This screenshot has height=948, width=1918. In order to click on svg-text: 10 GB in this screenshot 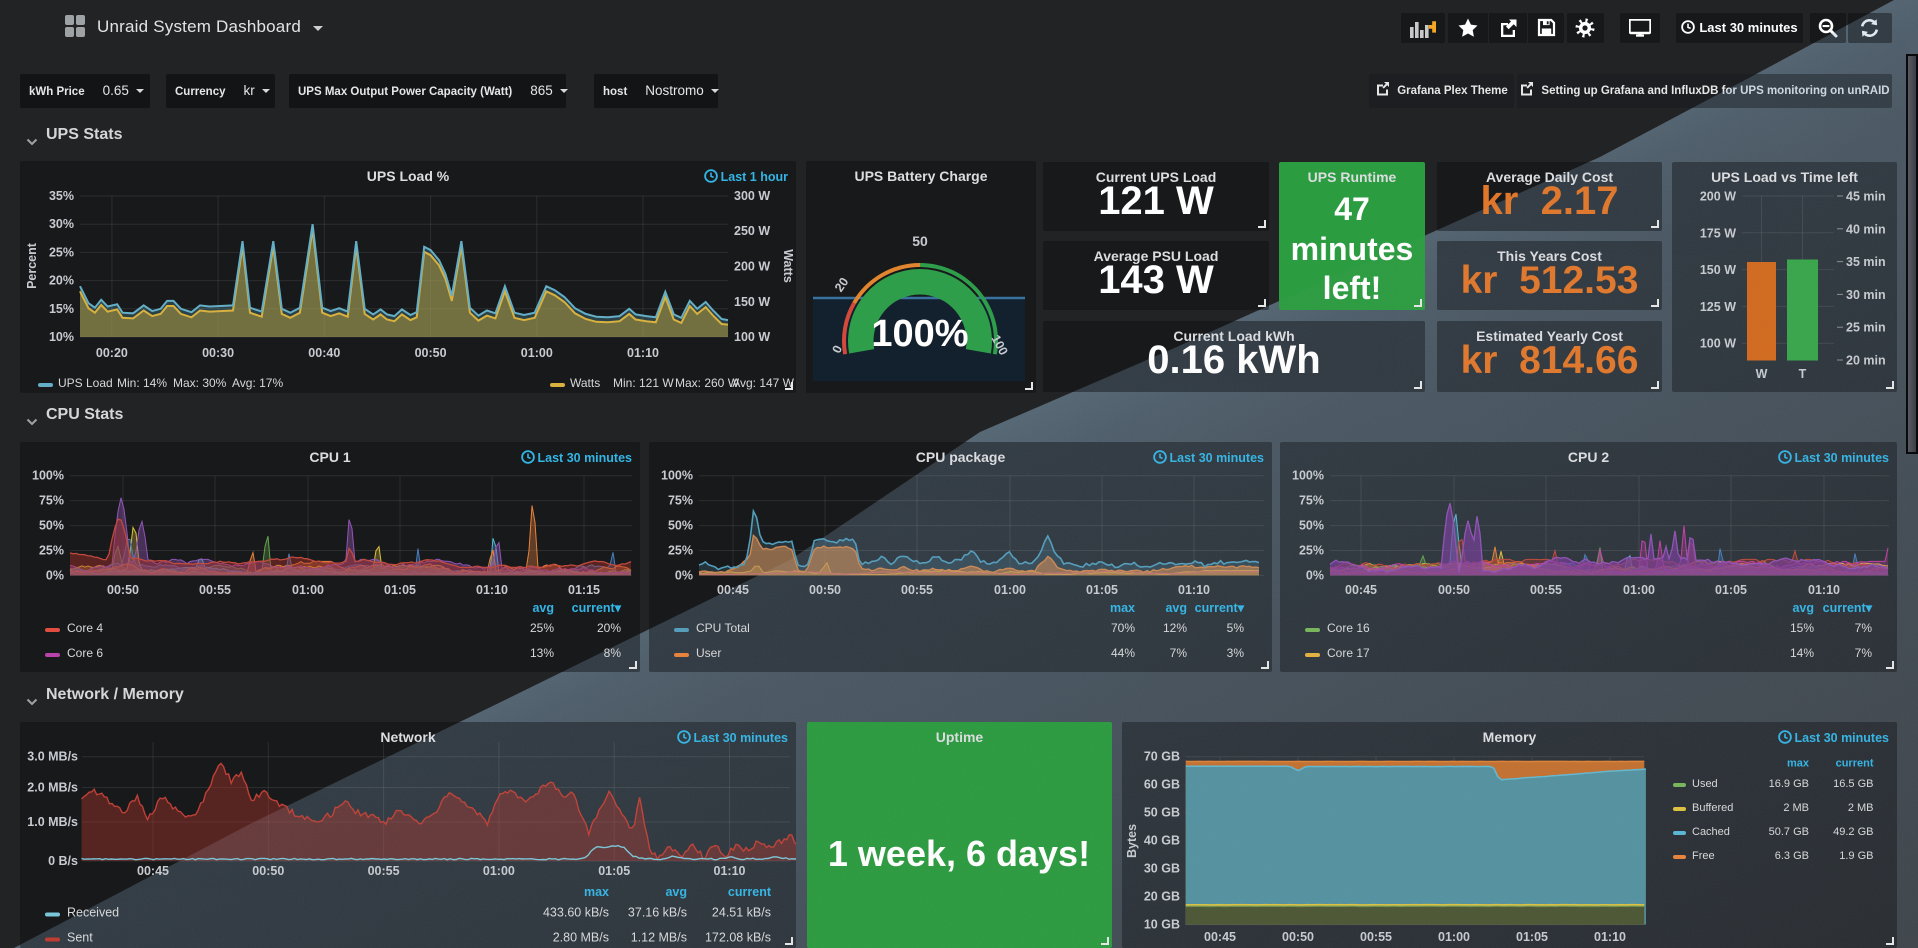, I will do `click(1162, 925)`.